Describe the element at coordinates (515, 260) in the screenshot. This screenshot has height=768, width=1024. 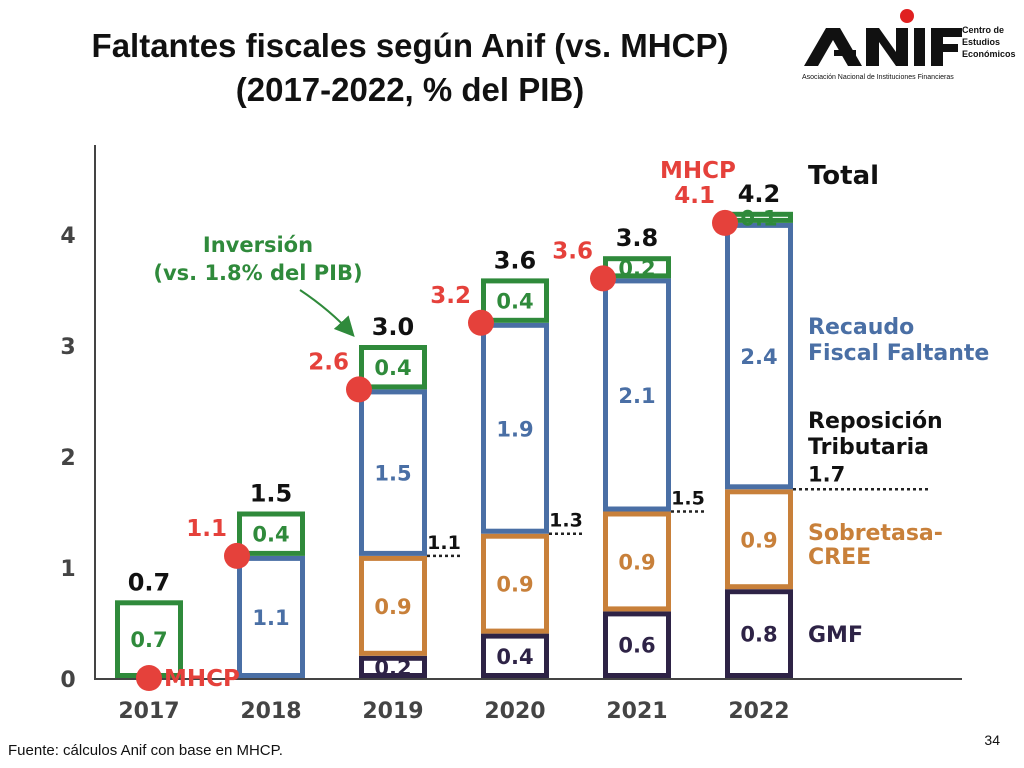
I see `total-label: 3.6` at that location.